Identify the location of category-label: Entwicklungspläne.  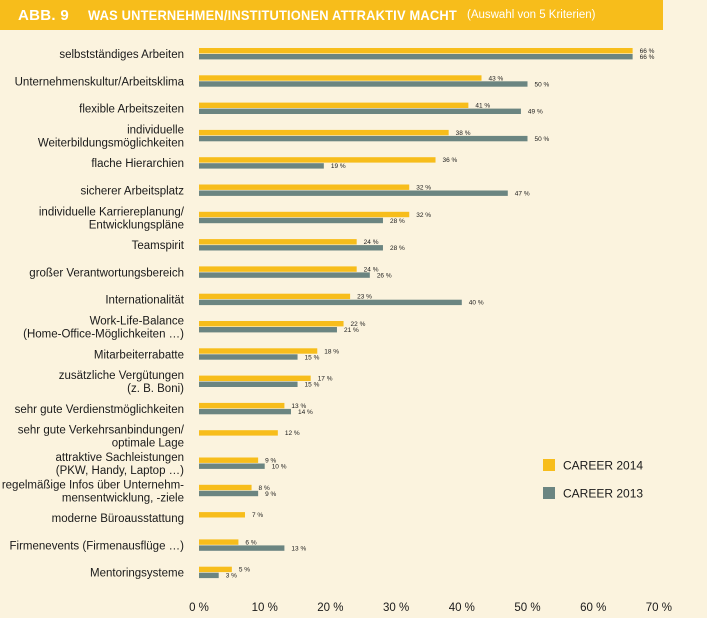
(136, 225).